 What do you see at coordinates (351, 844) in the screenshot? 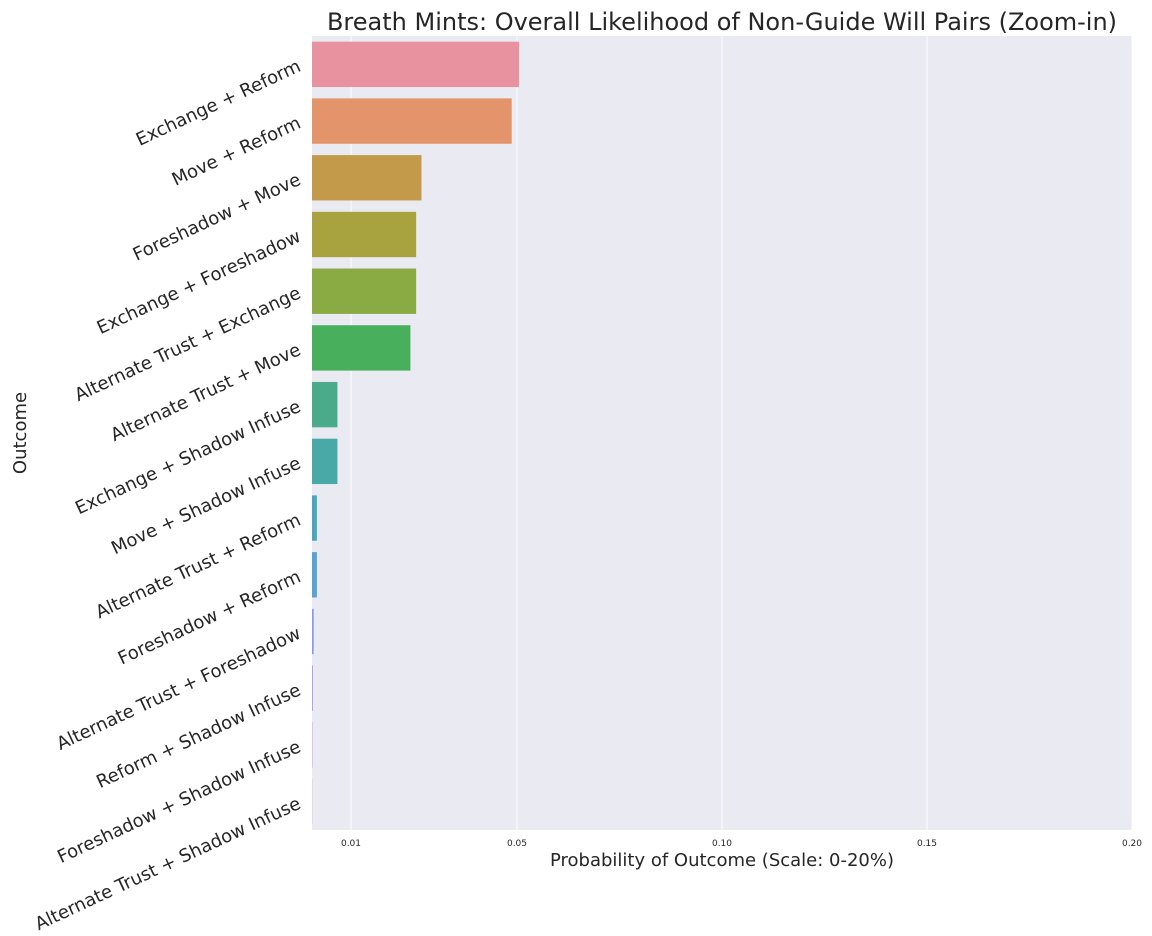
I see `x-tick-label: 0.01` at bounding box center [351, 844].